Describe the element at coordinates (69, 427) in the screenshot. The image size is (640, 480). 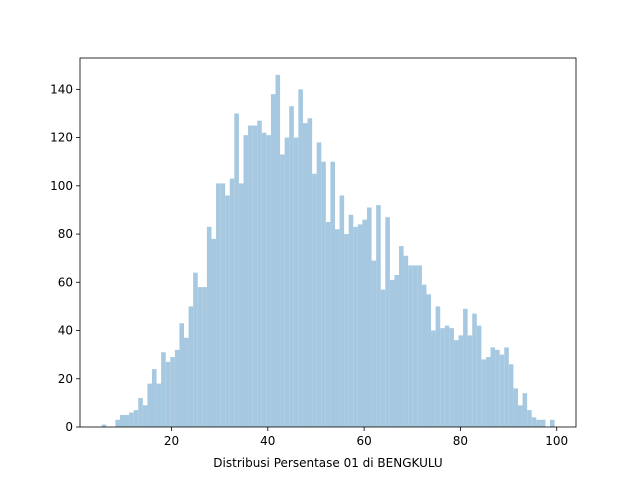
I see `y-tick-label: 0` at that location.